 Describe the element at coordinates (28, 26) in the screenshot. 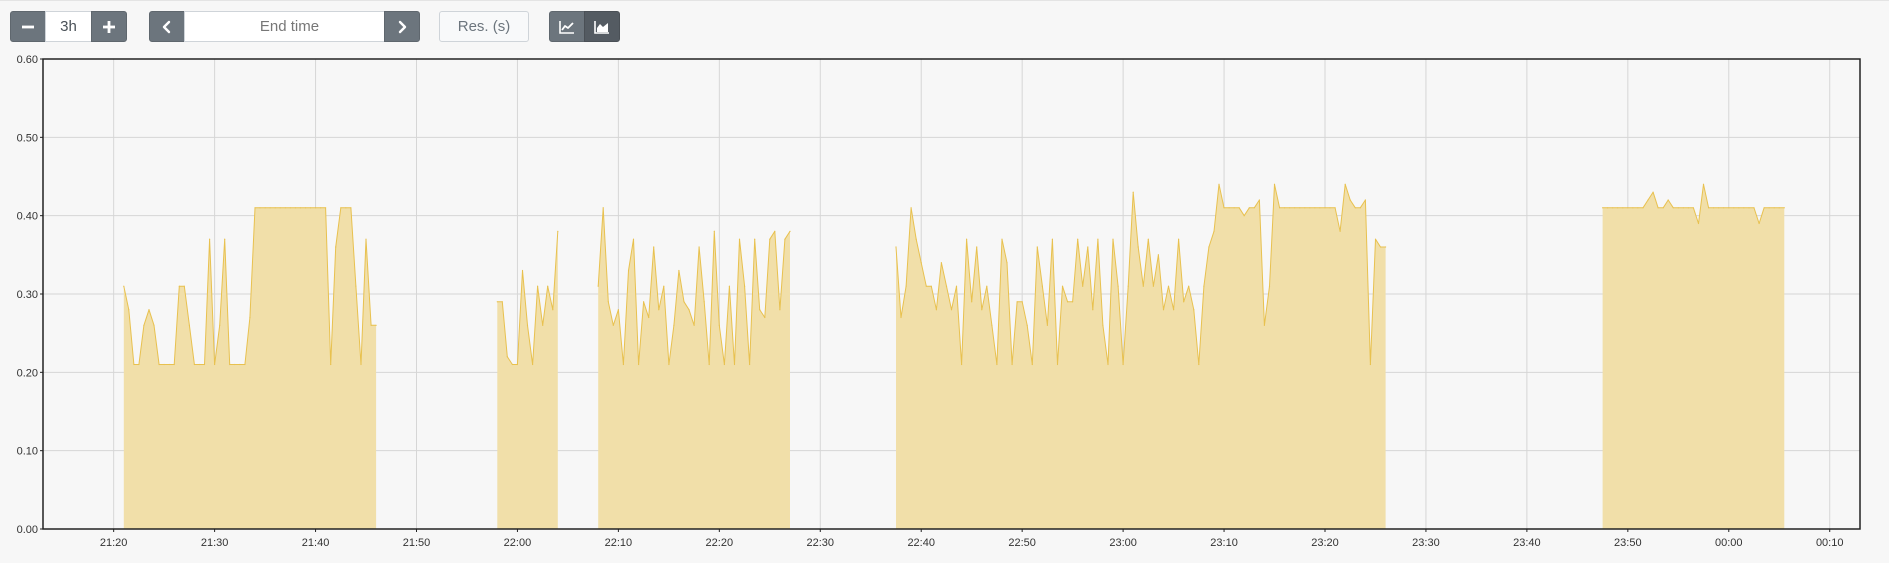

I see `decrease-range-button` at that location.